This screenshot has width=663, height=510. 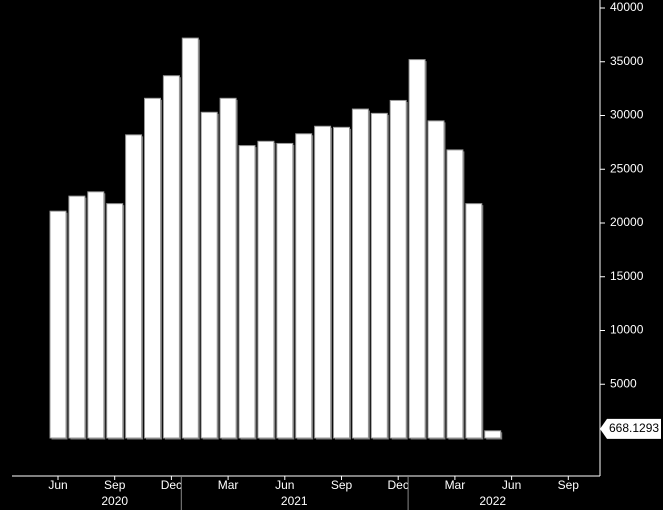 I want to click on year-label: 2021, so click(x=294, y=501).